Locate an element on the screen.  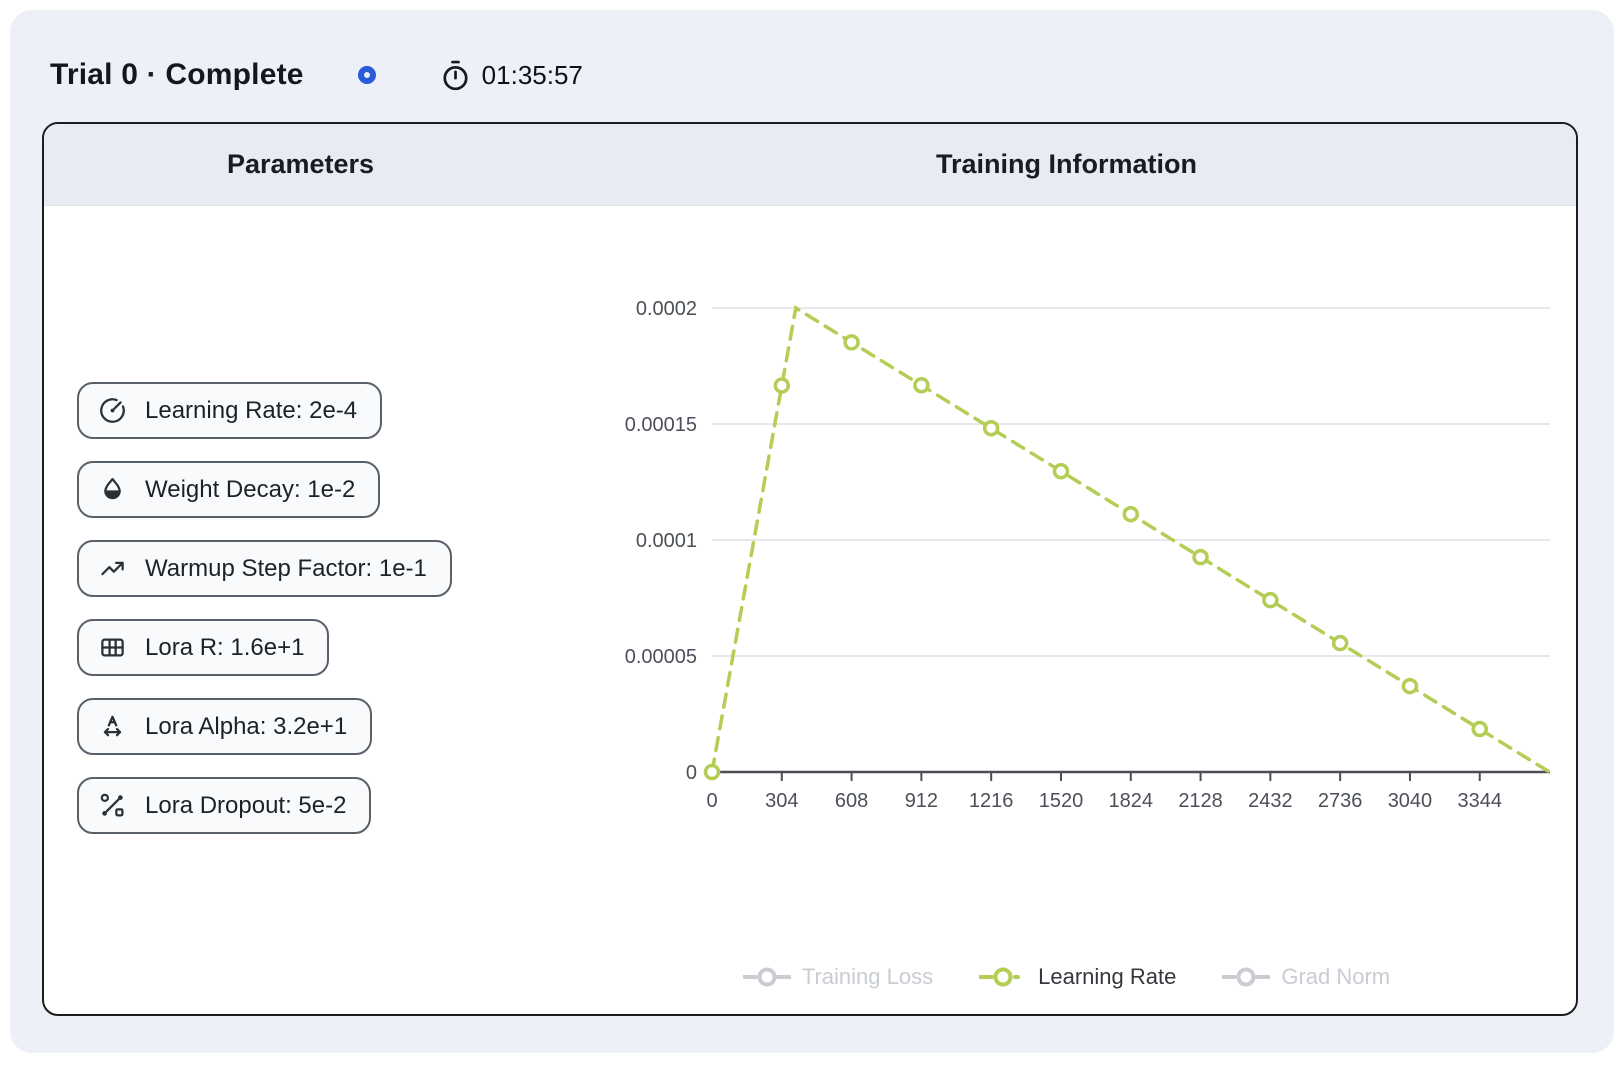
x-tick-label: 1824 is located at coordinates (1131, 801).